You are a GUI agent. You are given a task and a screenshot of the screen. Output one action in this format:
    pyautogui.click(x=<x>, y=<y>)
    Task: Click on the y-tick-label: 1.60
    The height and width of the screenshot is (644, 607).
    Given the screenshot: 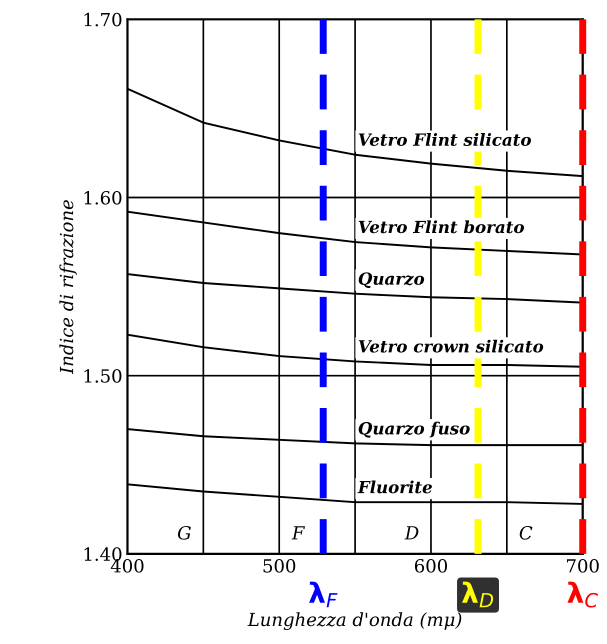 What is the action you would take?
    pyautogui.click(x=103, y=197)
    